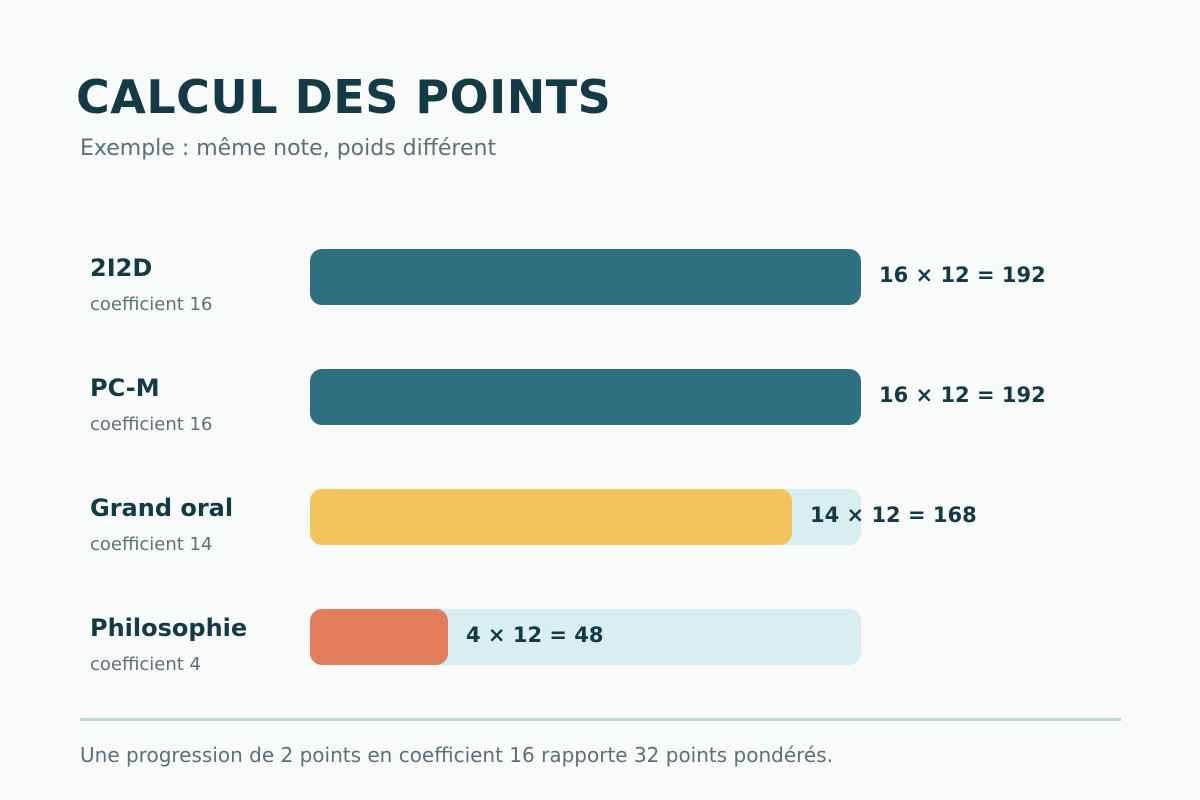 The height and width of the screenshot is (800, 1200). I want to click on coefficient-label: coefficient 4, so click(145, 664).